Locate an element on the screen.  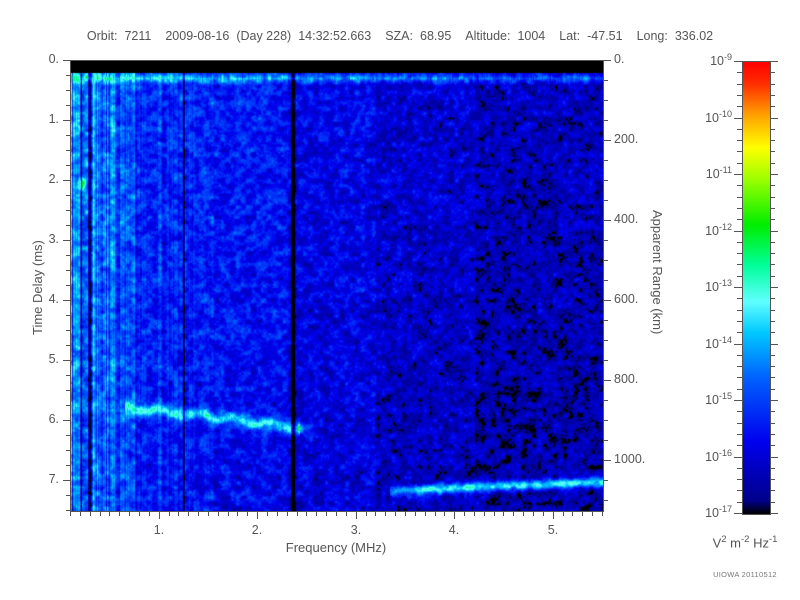
colorbar-unit-label: V2 m-2 Hz-1 is located at coordinates (745, 542).